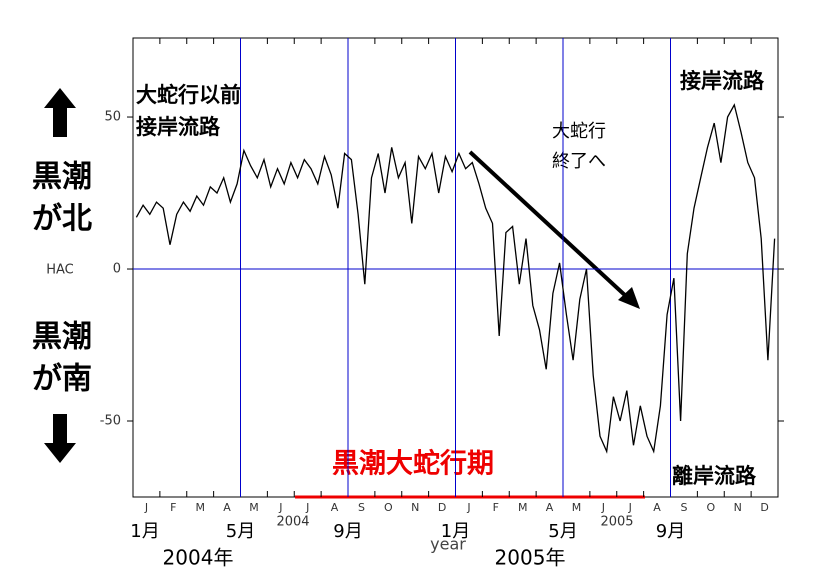 The image size is (826, 588). What do you see at coordinates (188, 95) in the screenshot?
I see `annotation: 大蛇行以前` at bounding box center [188, 95].